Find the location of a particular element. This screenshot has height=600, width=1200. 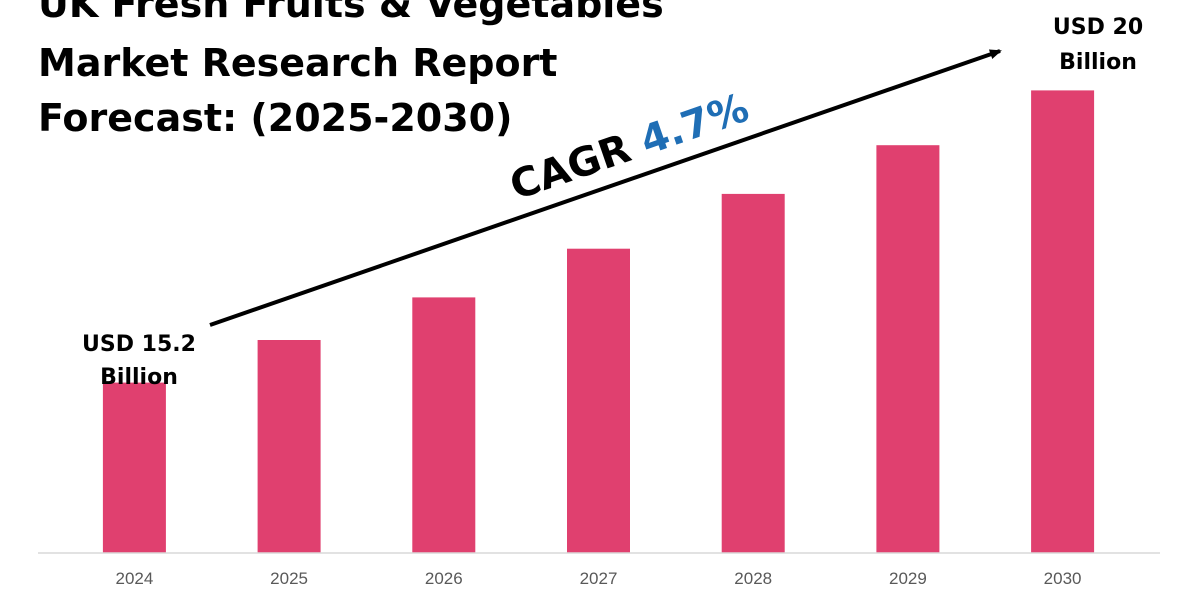

bar-2028 is located at coordinates (753, 373).